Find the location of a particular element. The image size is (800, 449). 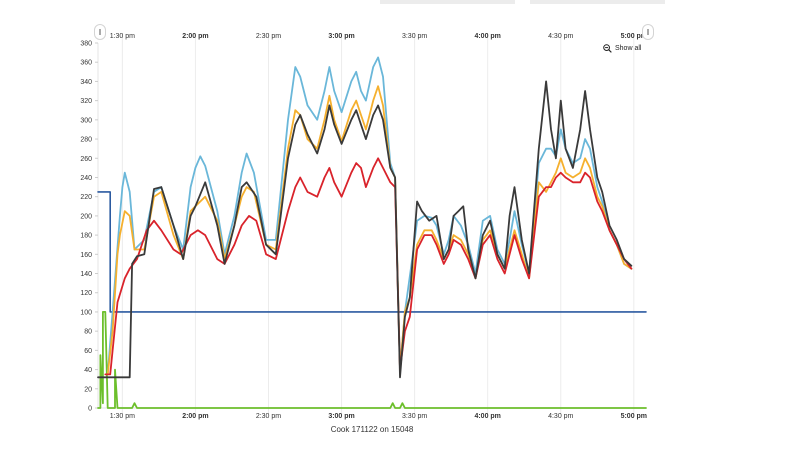

top-tab-left is located at coordinates (447, 2).